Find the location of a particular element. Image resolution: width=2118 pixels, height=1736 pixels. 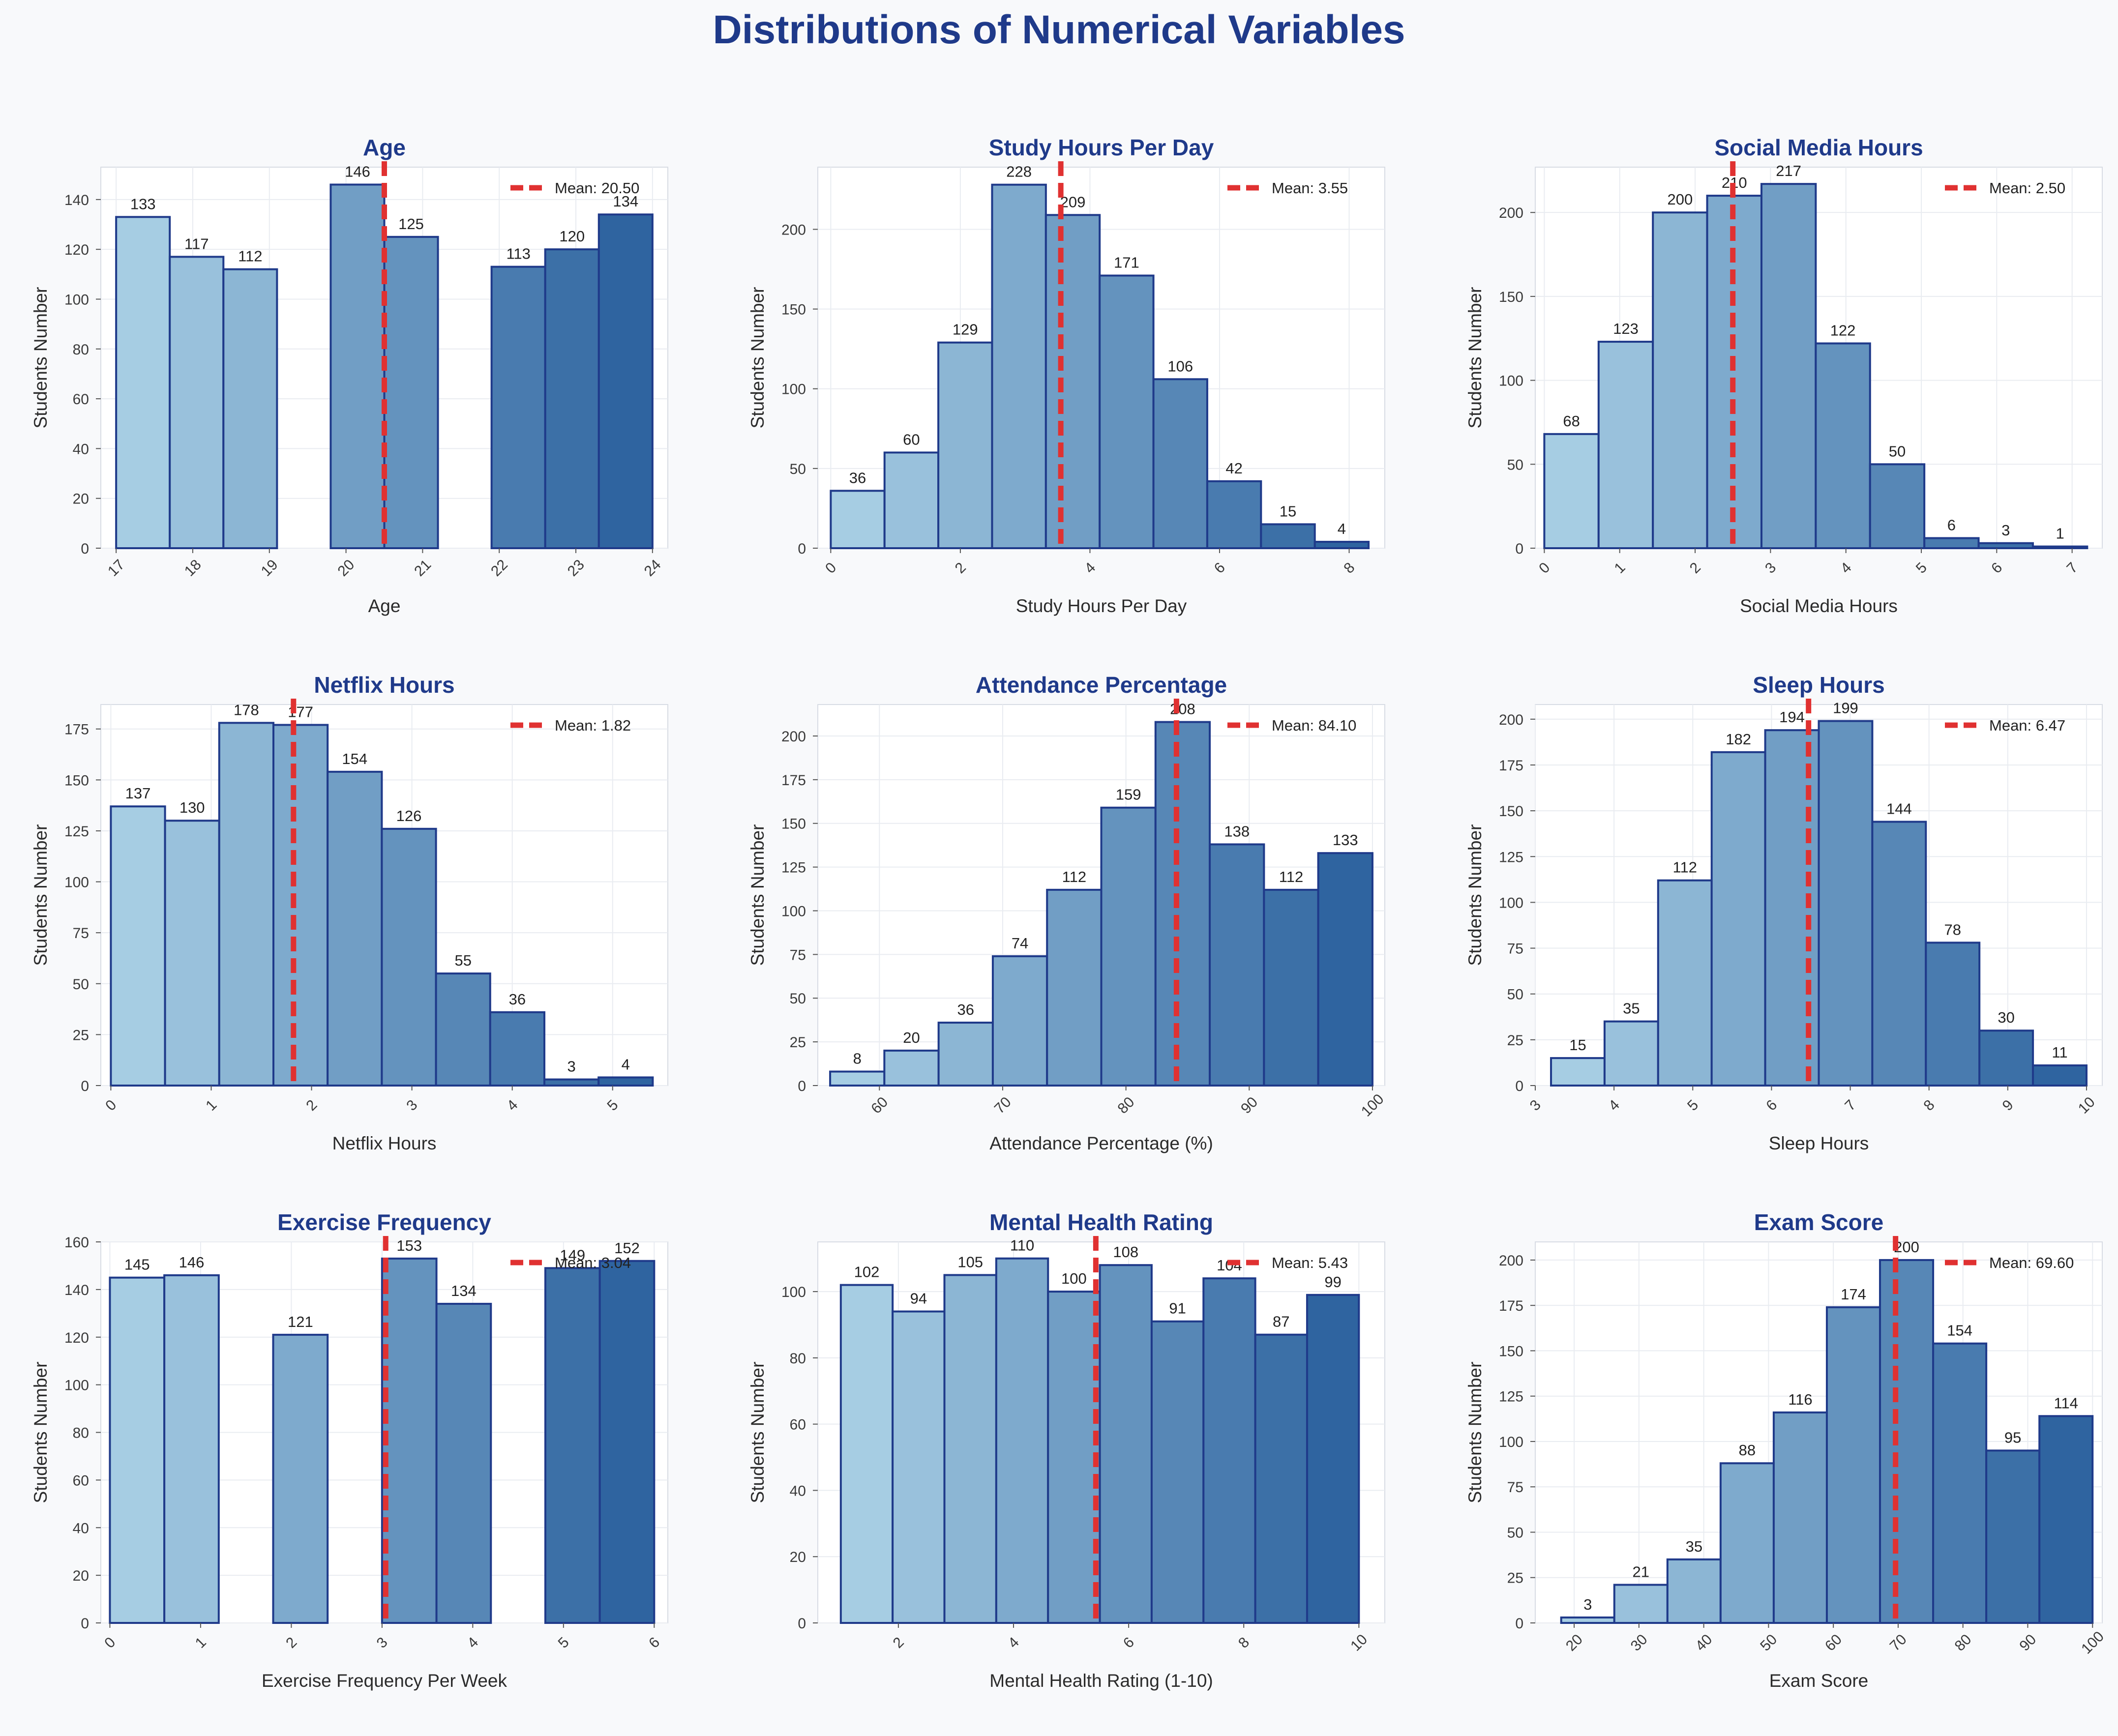

legend: Mean: 1.82 is located at coordinates (570, 725).